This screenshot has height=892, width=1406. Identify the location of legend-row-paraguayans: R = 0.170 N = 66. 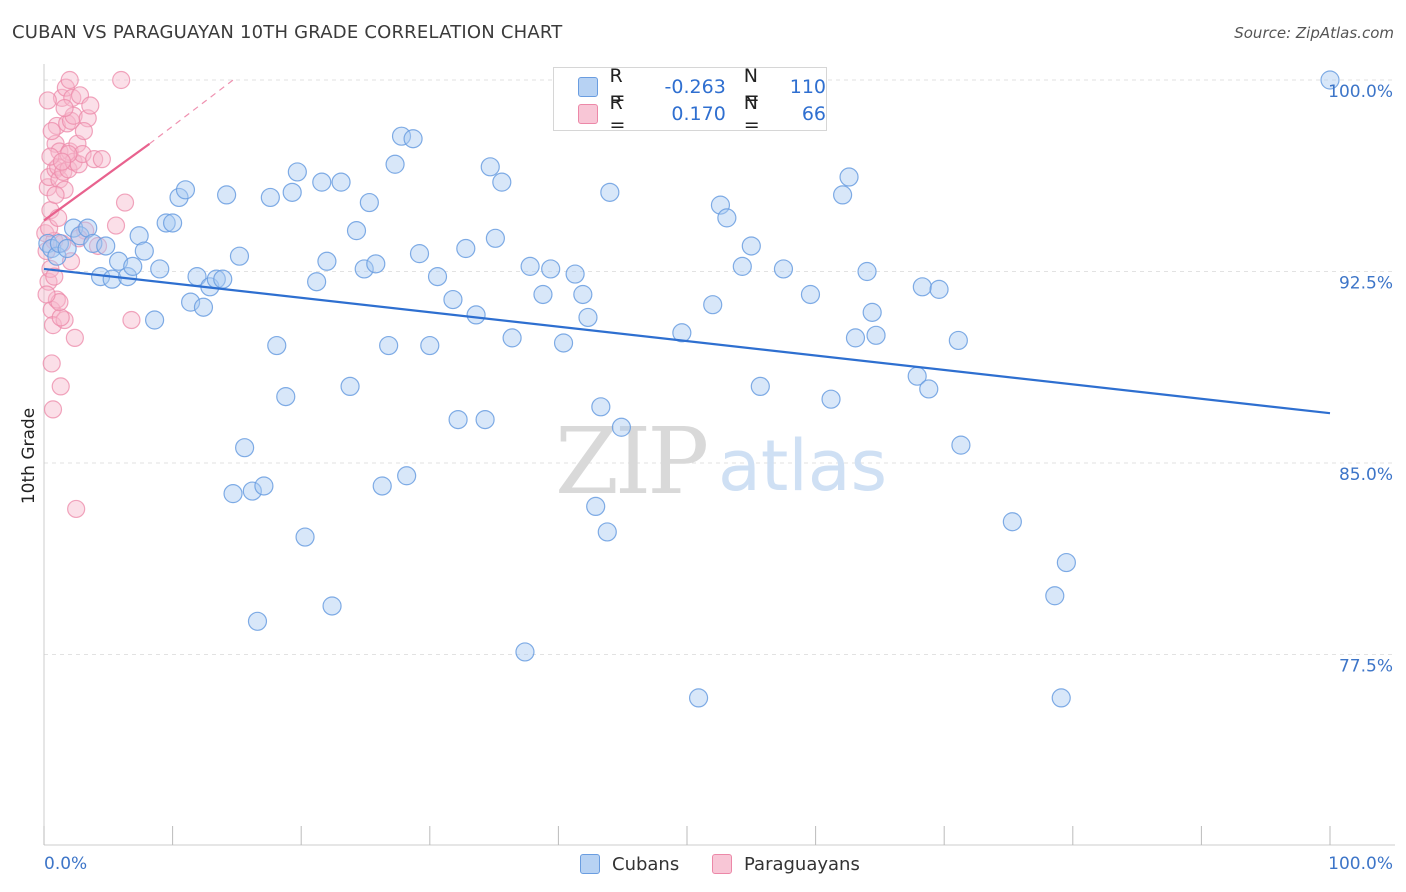
(702, 114).